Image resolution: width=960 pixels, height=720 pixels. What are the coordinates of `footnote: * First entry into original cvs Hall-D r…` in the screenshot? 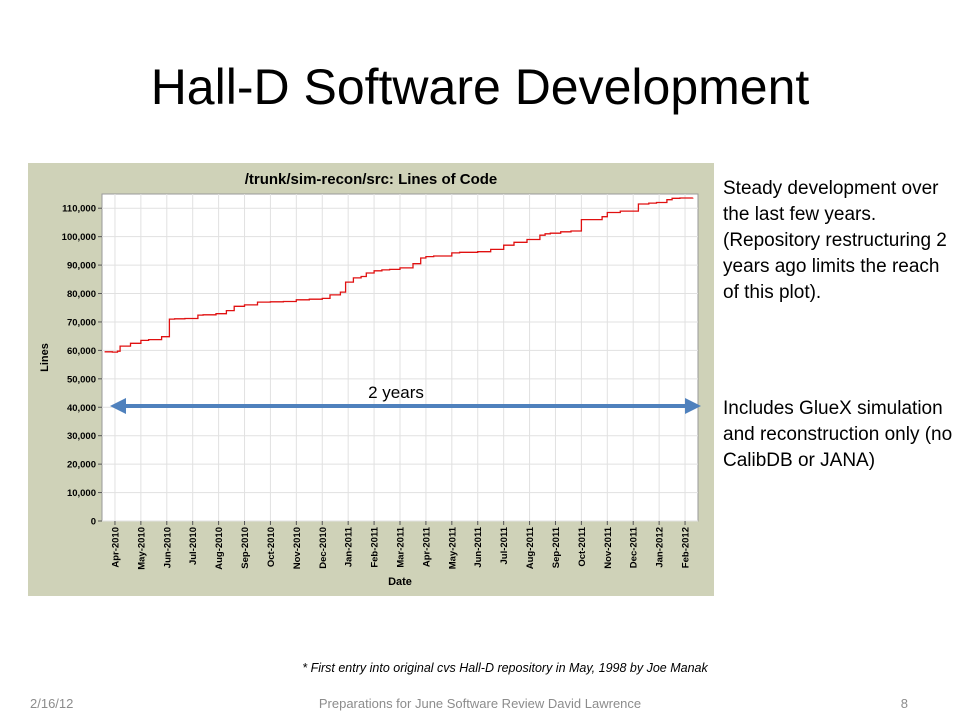 It's located at (505, 668).